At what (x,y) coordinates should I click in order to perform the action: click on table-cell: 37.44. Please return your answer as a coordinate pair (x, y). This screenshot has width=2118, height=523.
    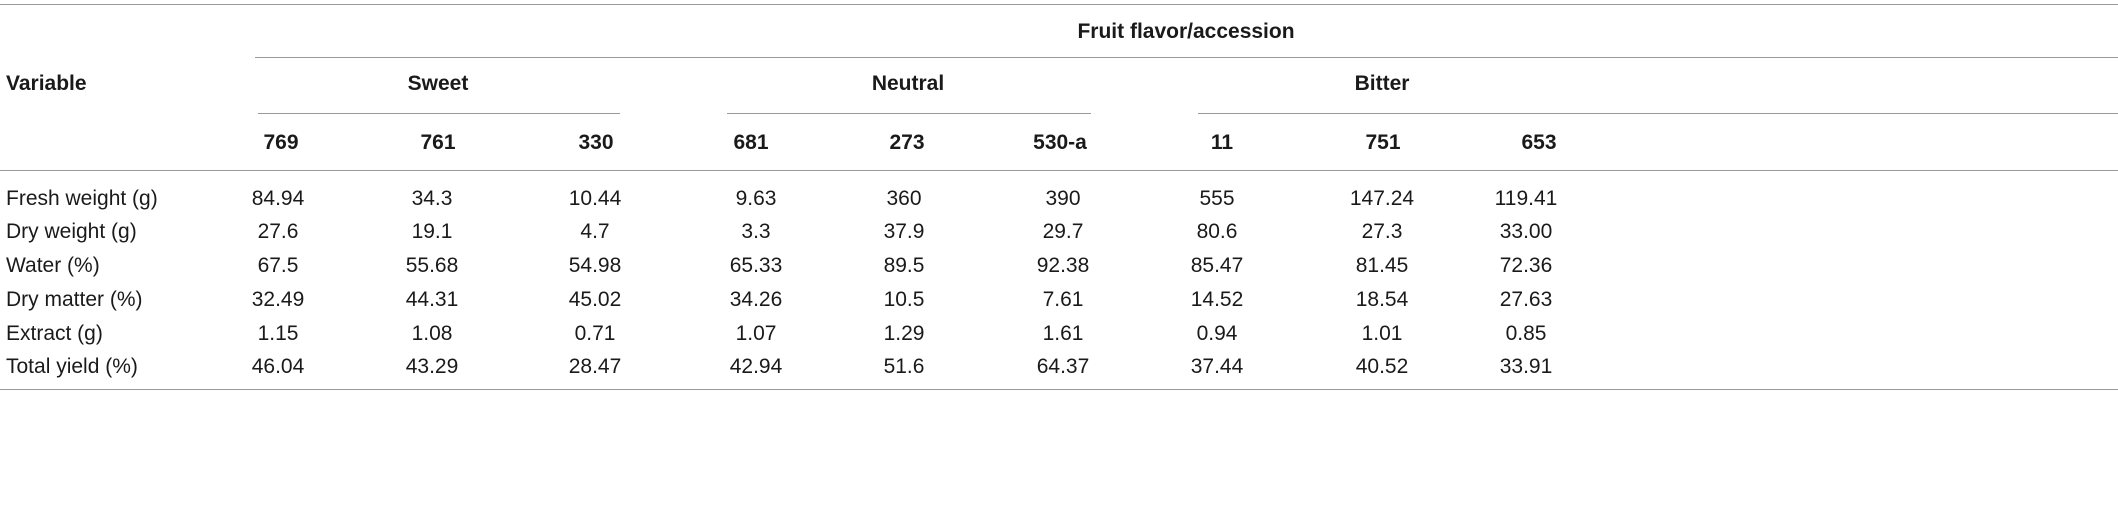
    Looking at the image, I should click on (1217, 366).